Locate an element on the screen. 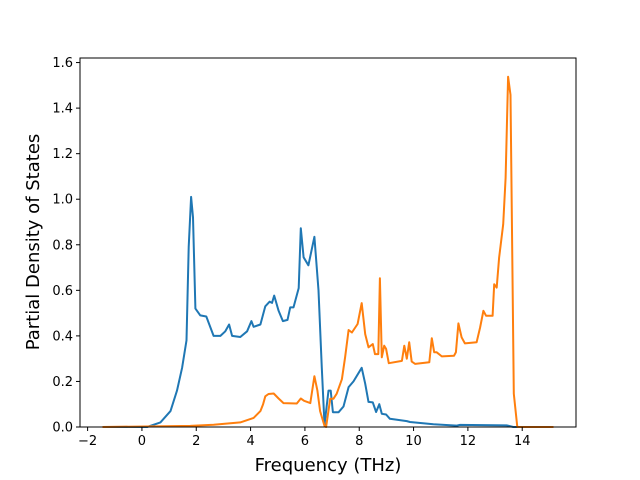 The height and width of the screenshot is (480, 640). y-axis-label: Partial Density of States is located at coordinates (33, 242).